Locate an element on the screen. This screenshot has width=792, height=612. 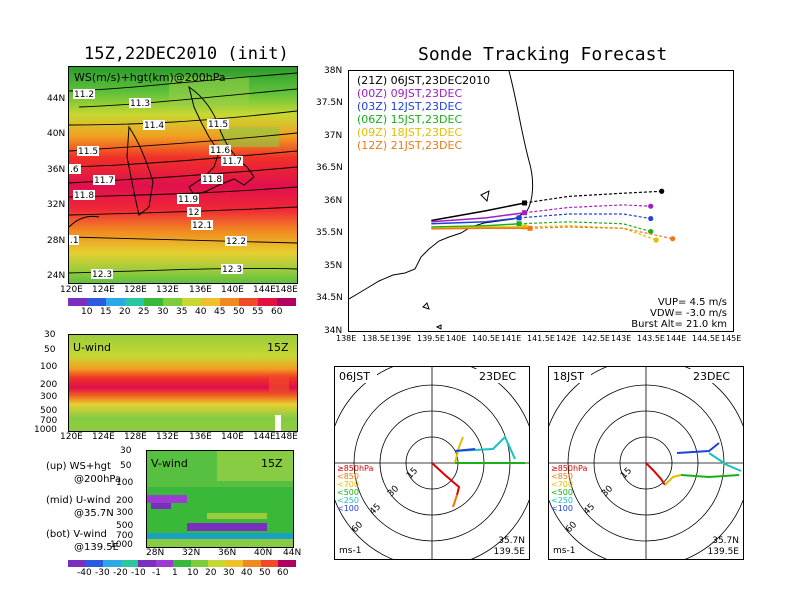
lat-tick: 40N is located at coordinates (263, 553).